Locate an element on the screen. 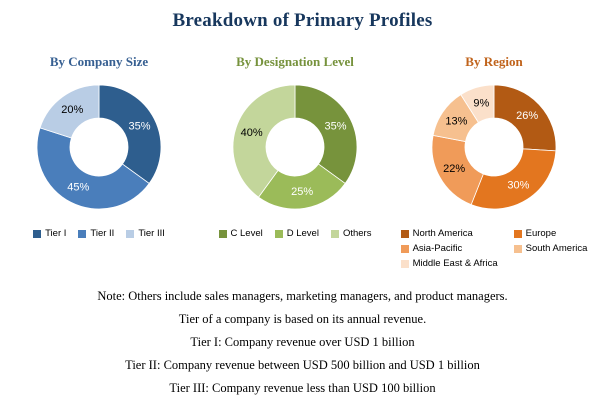  legend-label: Tier III is located at coordinates (151, 233).